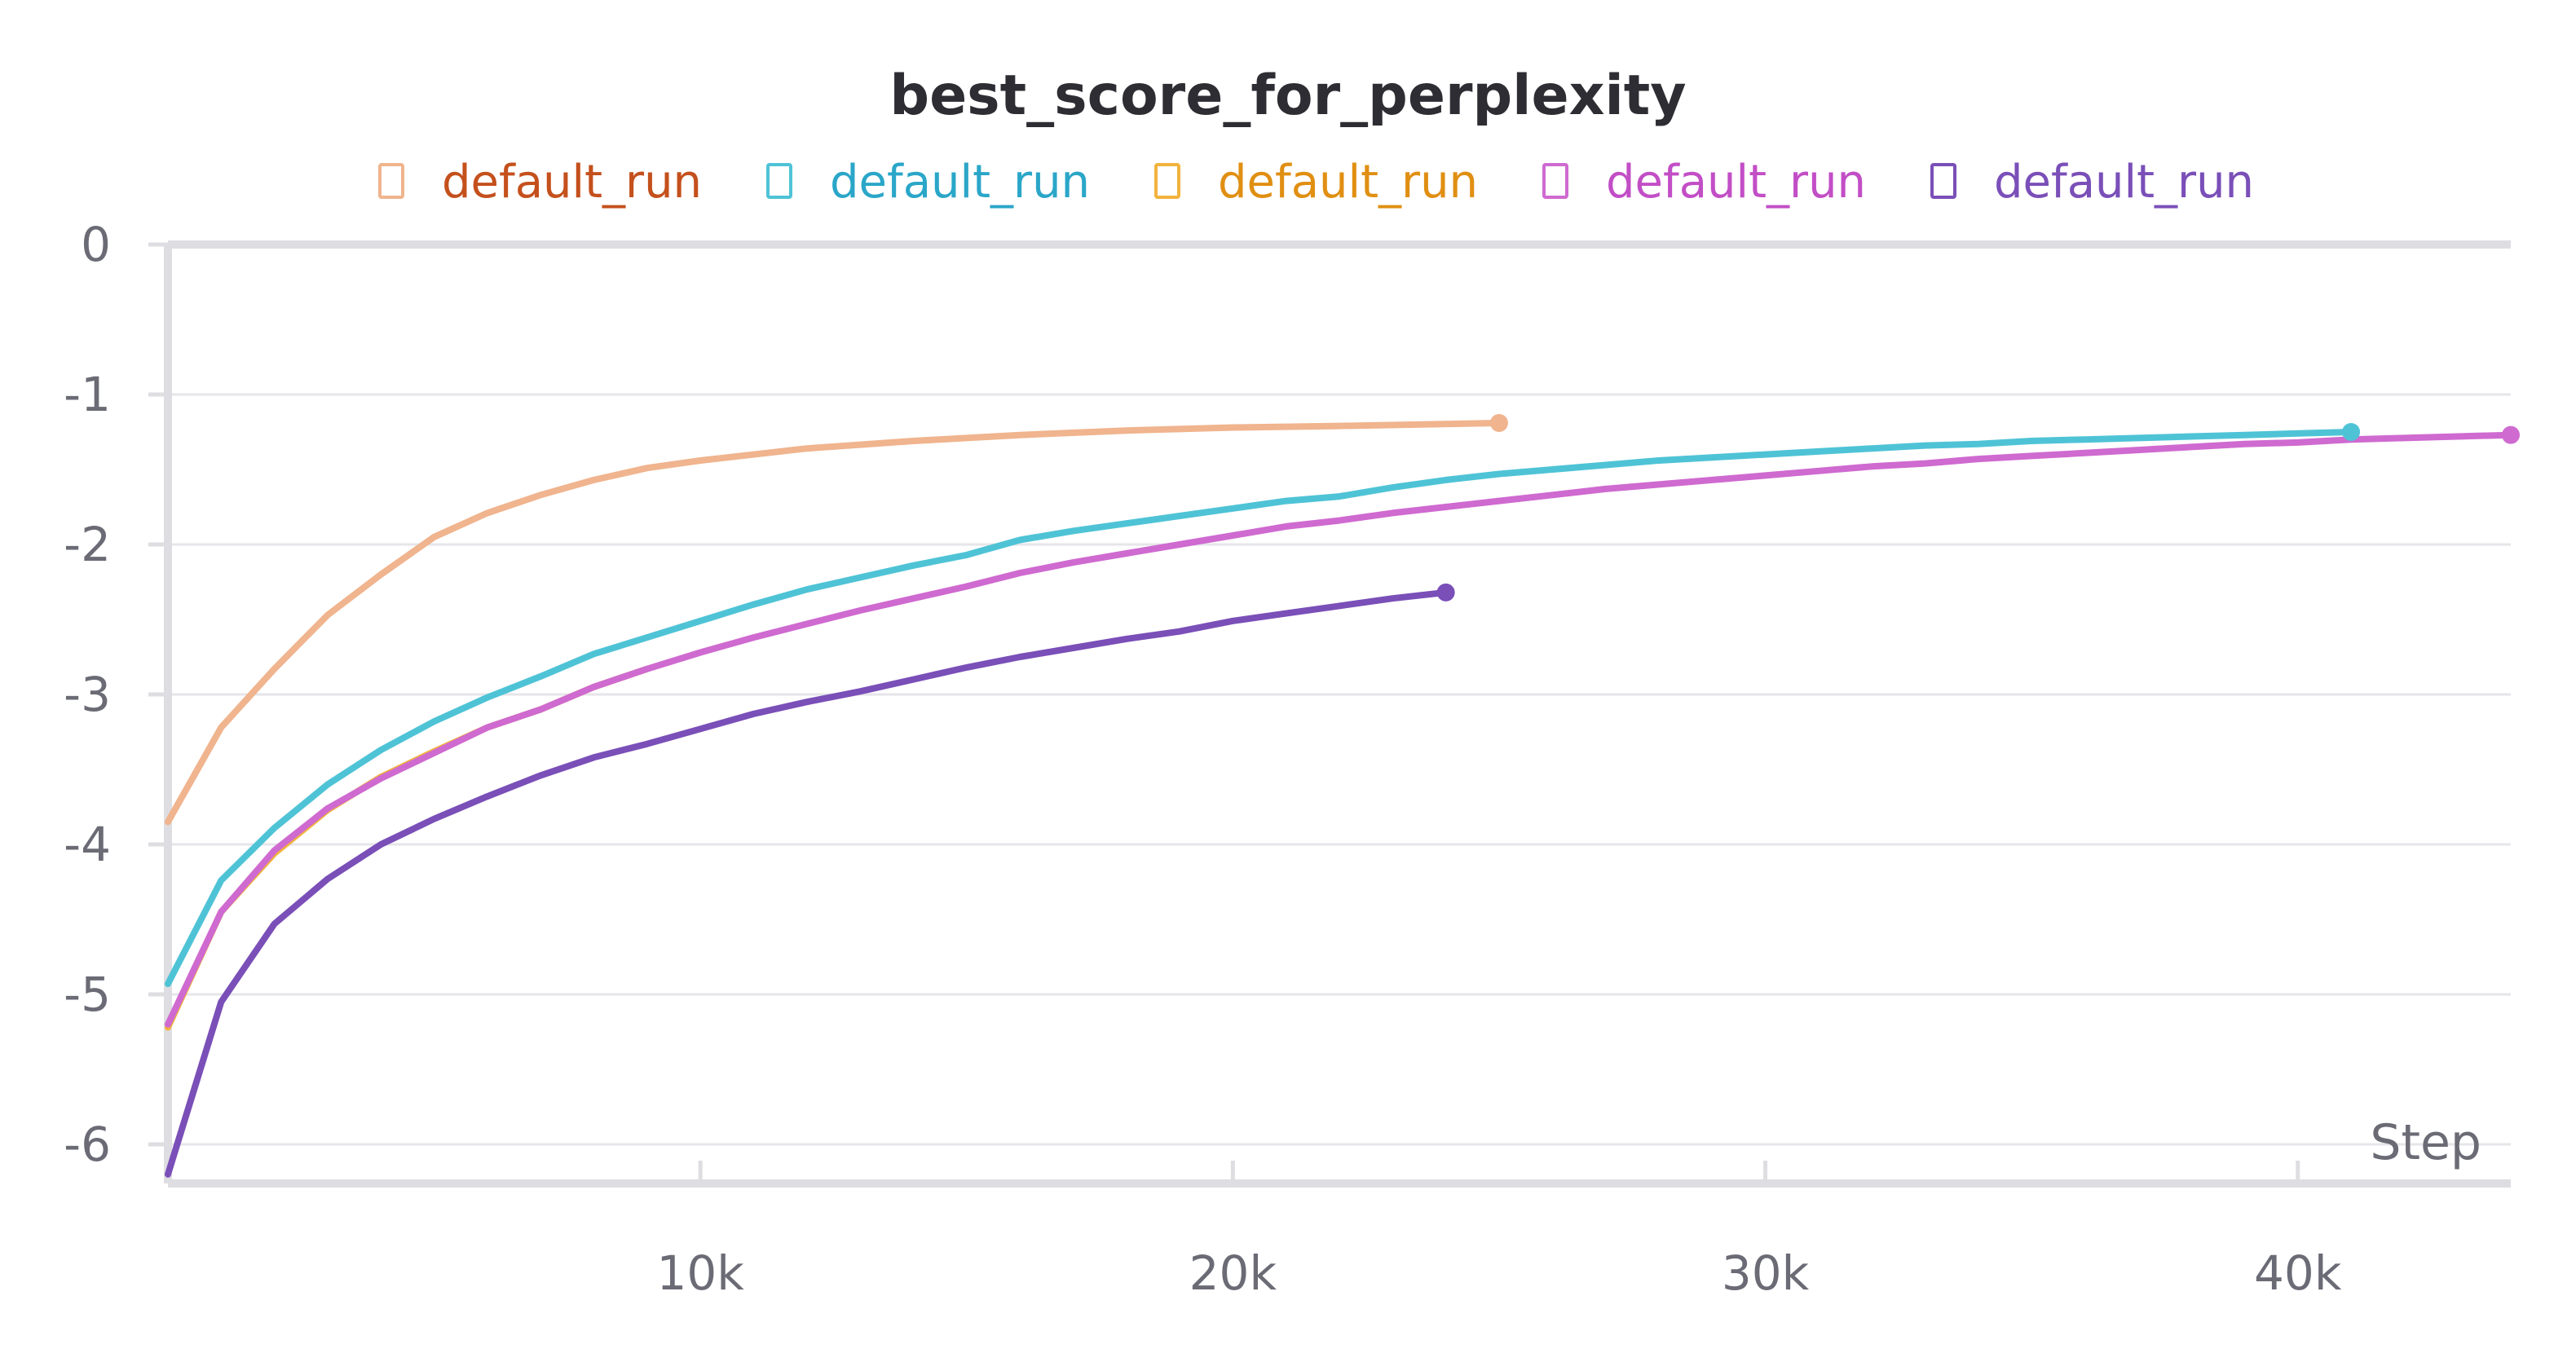  I want to click on y-tick-label: -1, so click(87, 394).